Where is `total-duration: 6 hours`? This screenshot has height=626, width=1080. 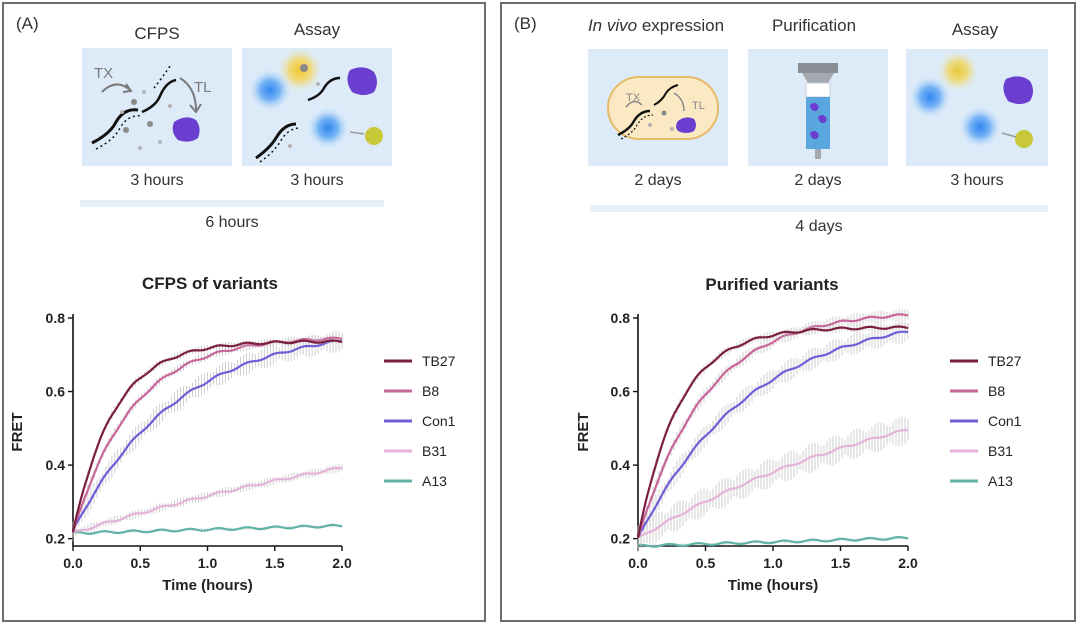
total-duration: 6 hours is located at coordinates (232, 222).